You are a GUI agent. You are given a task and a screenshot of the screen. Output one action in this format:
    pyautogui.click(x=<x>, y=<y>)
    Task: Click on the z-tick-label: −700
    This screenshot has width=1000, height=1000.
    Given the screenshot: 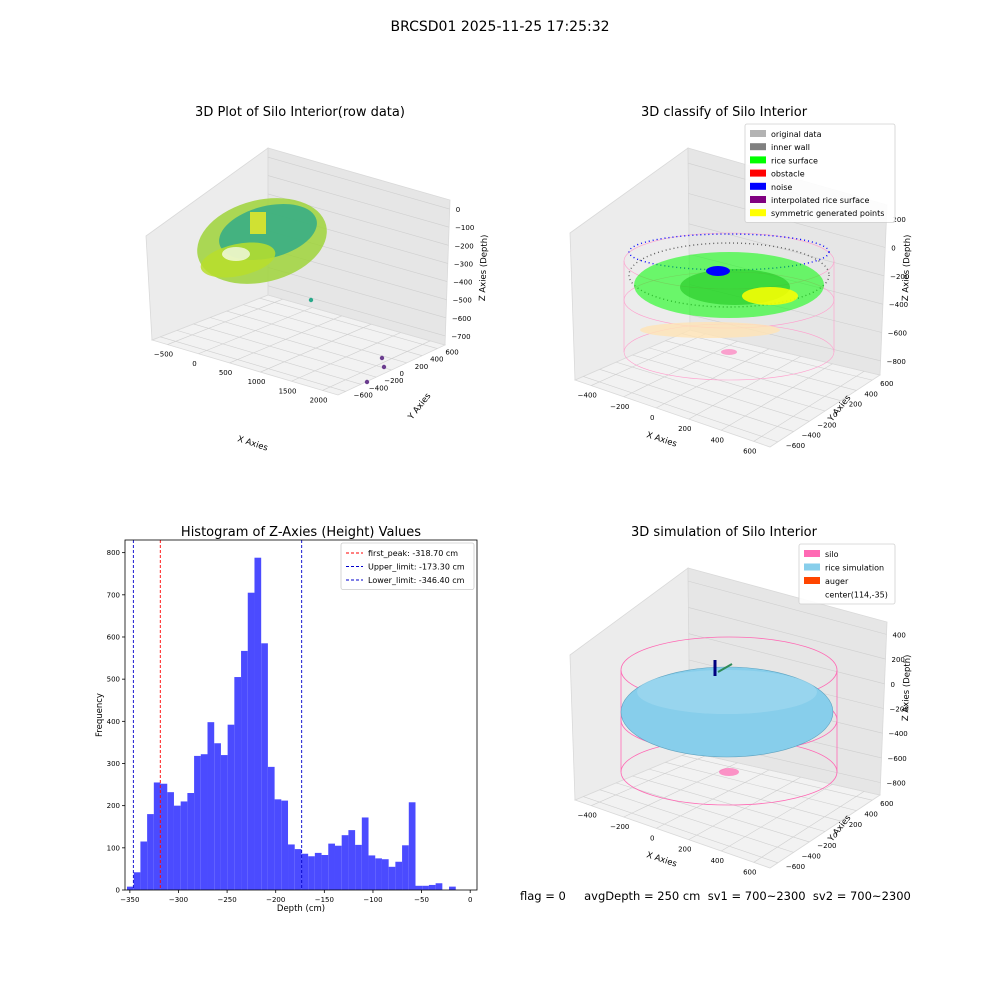 What is the action you would take?
    pyautogui.click(x=460, y=337)
    